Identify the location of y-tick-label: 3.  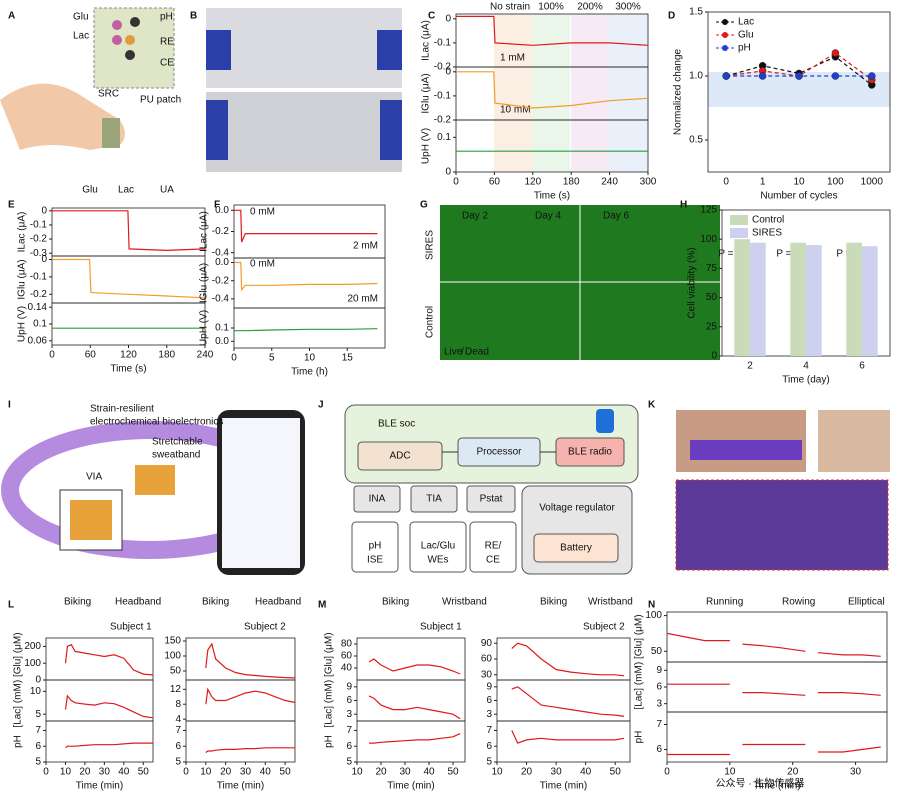
(349, 714).